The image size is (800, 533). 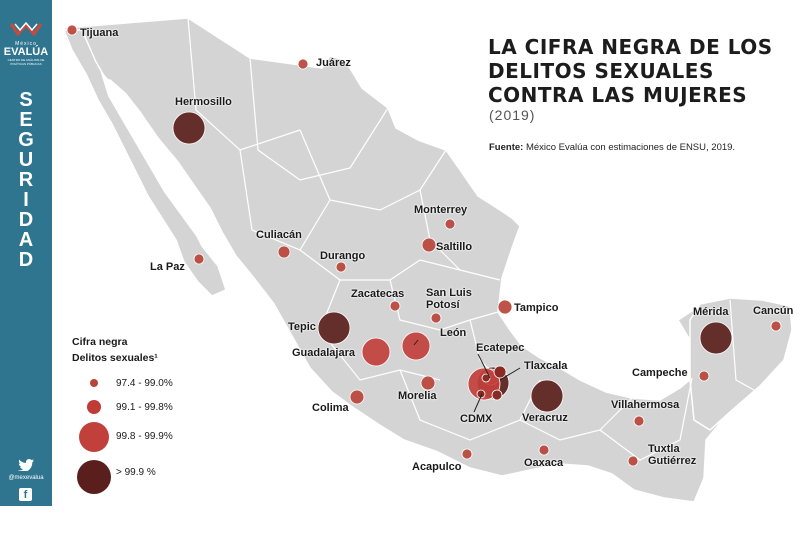 What do you see at coordinates (144, 436) in the screenshot?
I see `legend-label: 99.8 - 99.9%` at bounding box center [144, 436].